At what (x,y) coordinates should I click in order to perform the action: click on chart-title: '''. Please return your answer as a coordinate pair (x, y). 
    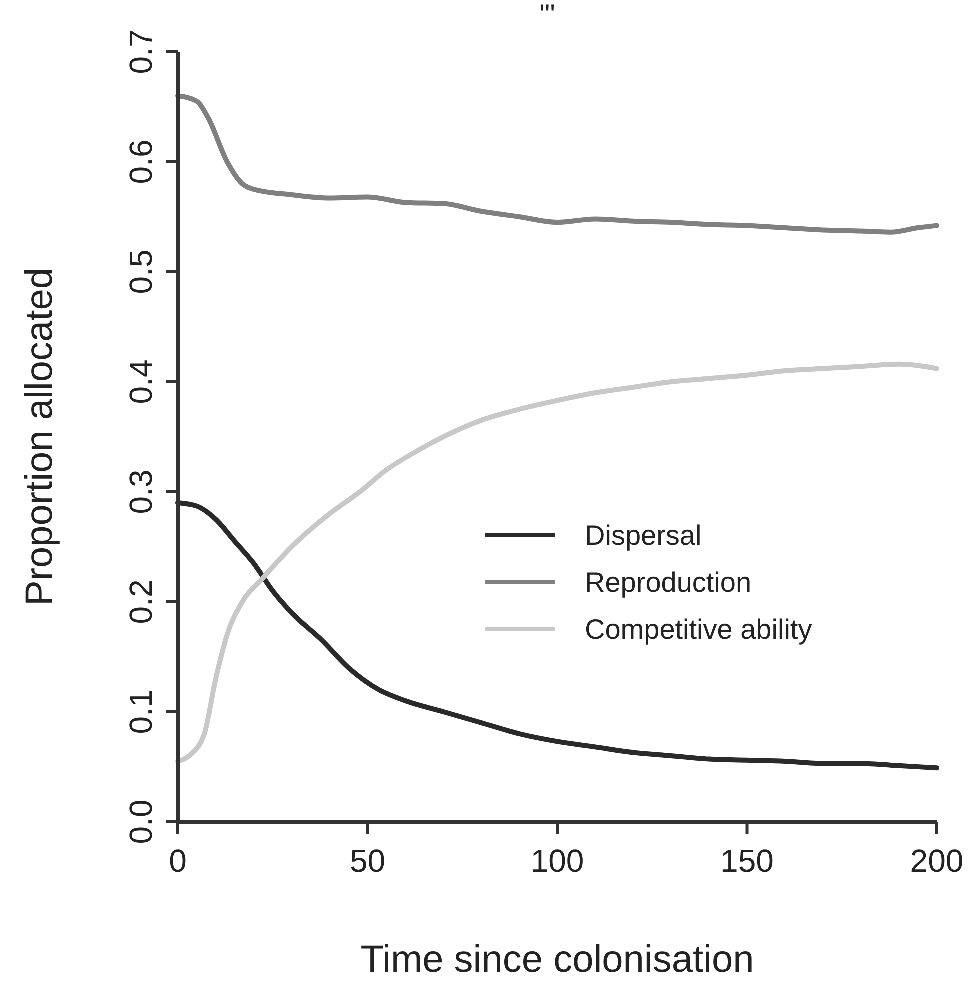
    Looking at the image, I should click on (547, 15).